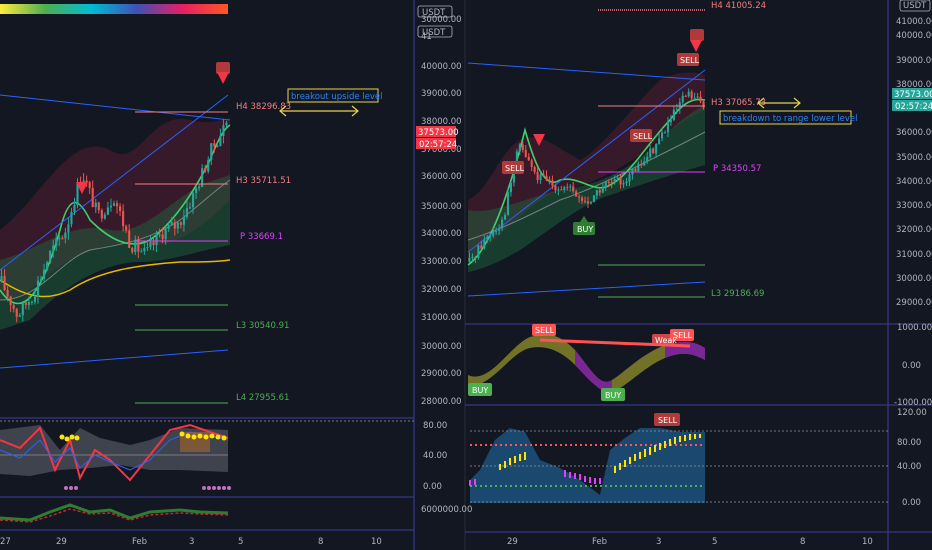  Describe the element at coordinates (790, 119) in the screenshot. I see `annotation-breakdown: breakdown to range lower level` at that location.